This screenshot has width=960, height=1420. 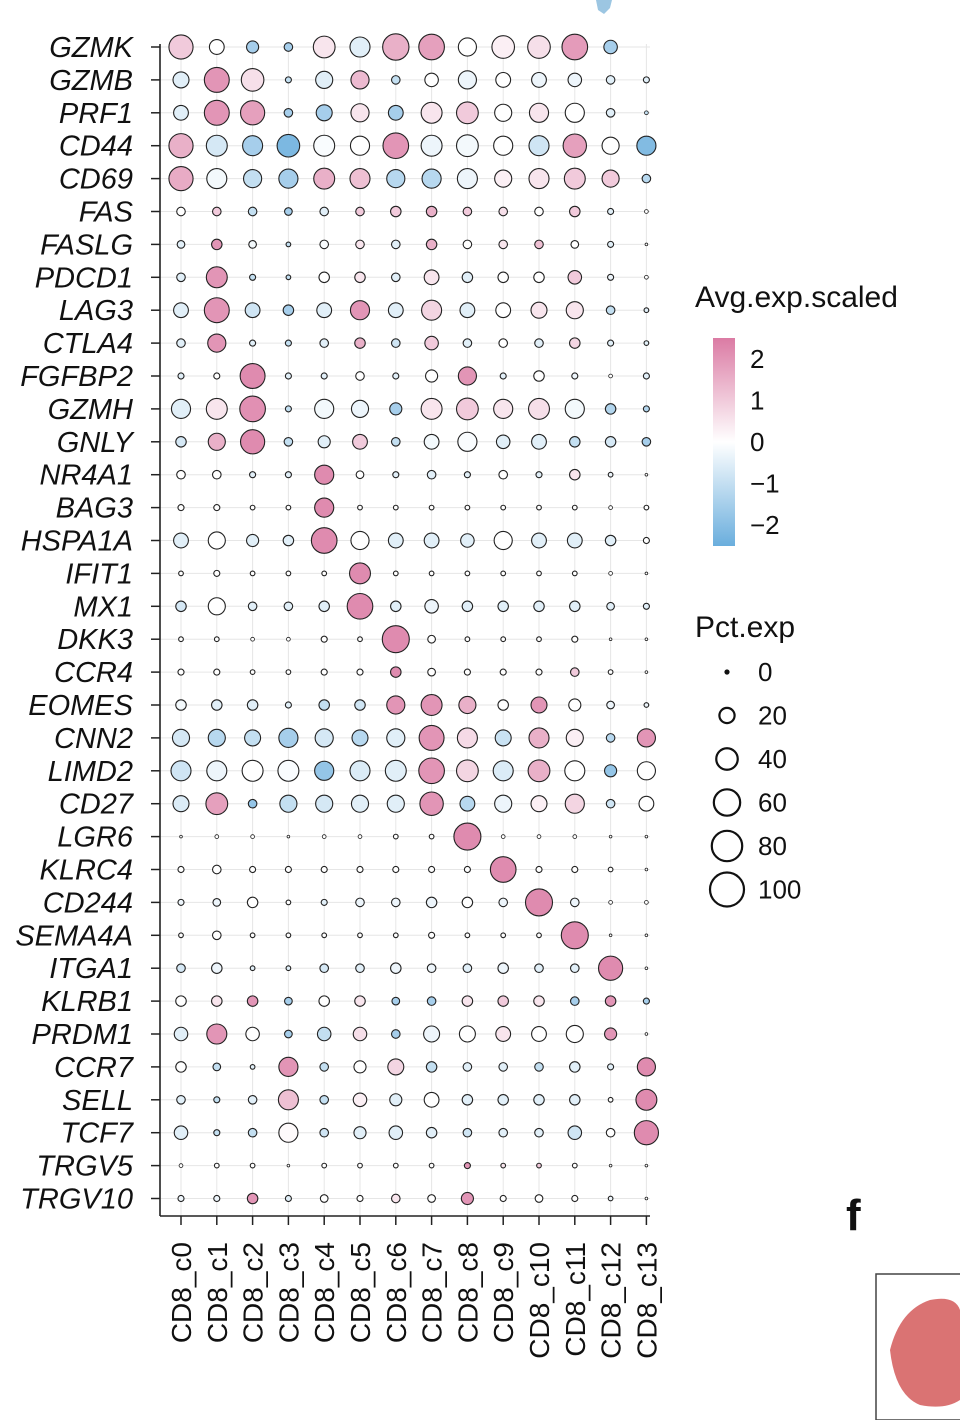 I want to click on gene-label: ITGA1, so click(x=91, y=969).